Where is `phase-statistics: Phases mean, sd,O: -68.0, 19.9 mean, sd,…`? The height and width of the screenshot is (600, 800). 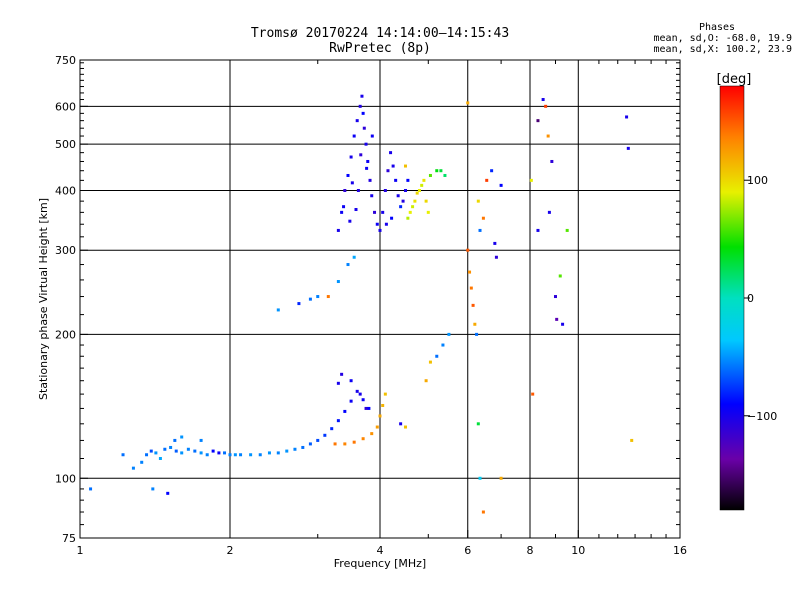
phase-statistics: Phases mean, sd,O: -68.0, 19.9 mean, sd,… is located at coordinates (697, 38).